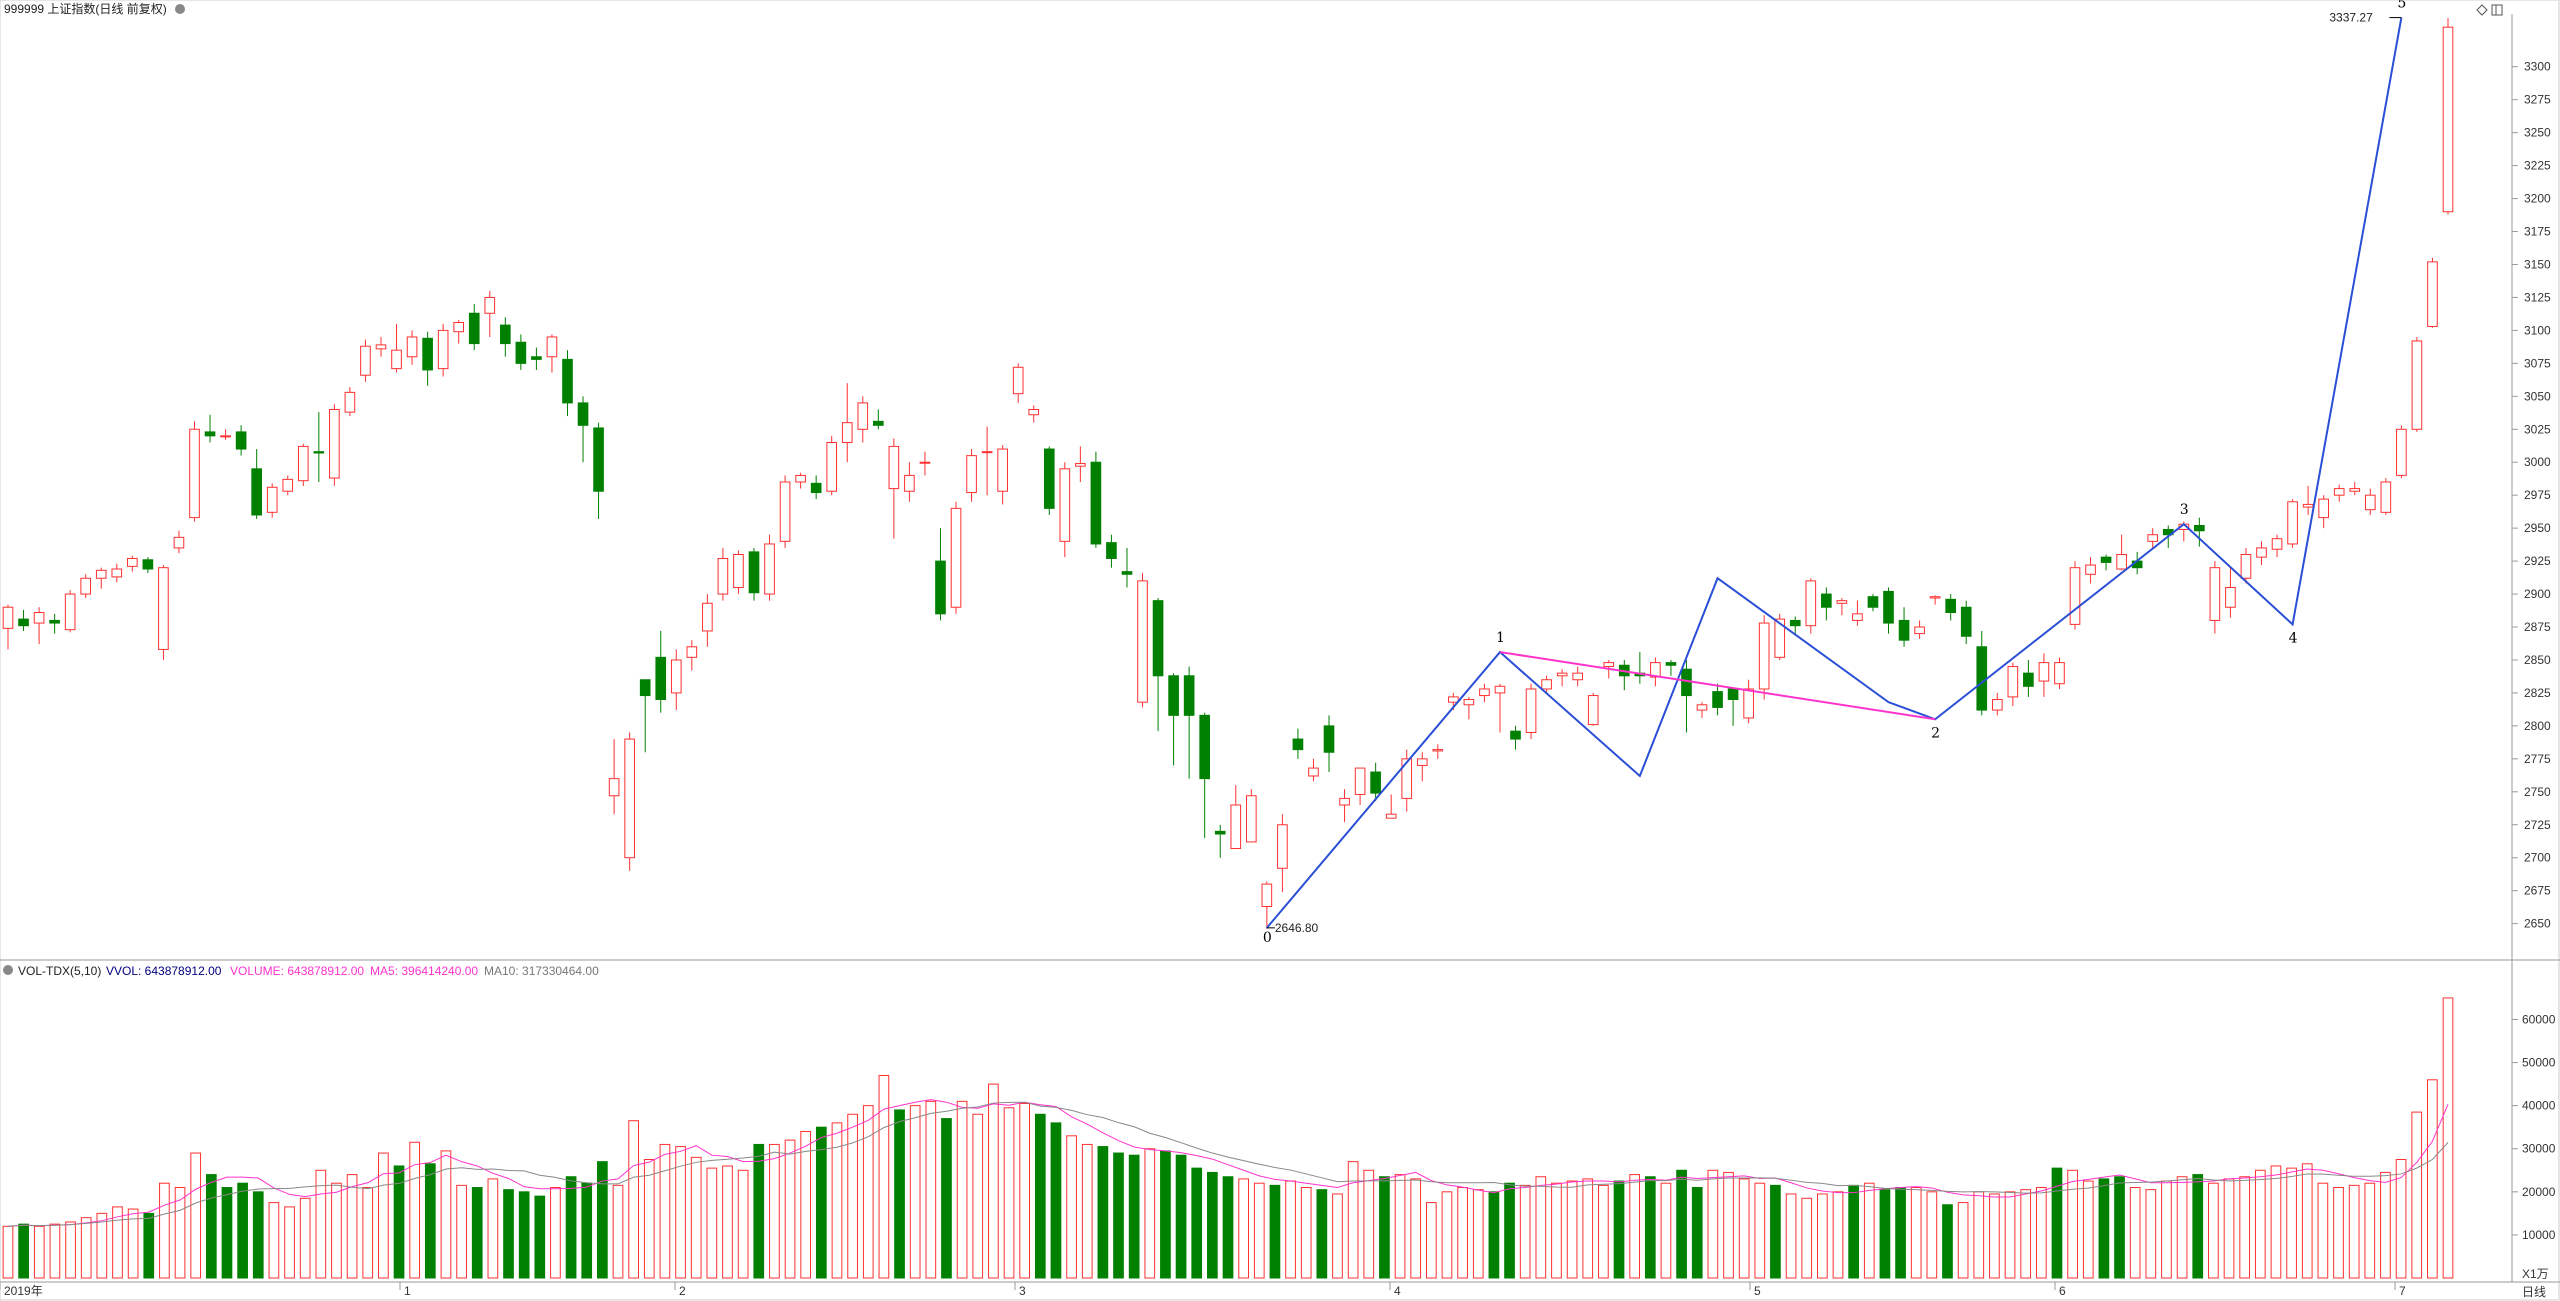 This screenshot has width=2560, height=1301. What do you see at coordinates (2534, 1292) in the screenshot?
I see `period-label: 日线` at bounding box center [2534, 1292].